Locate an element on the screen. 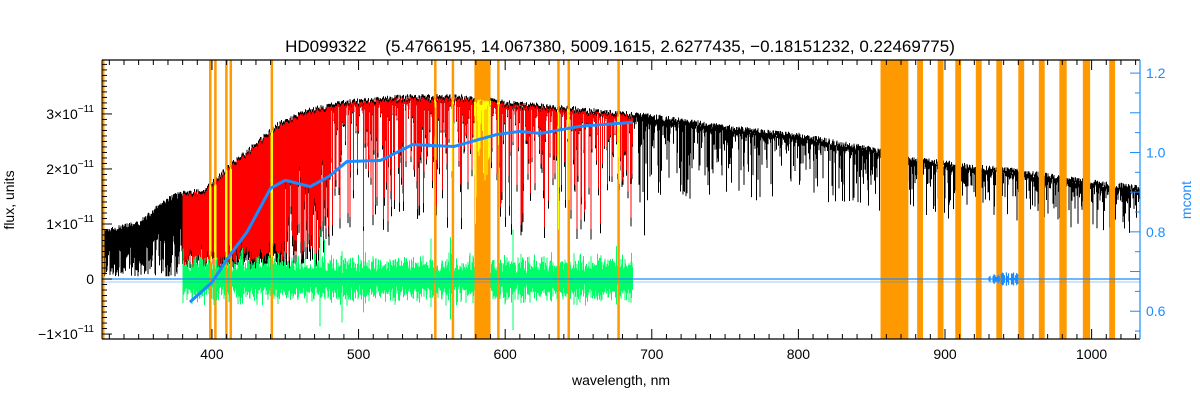 This screenshot has height=400, width=1200. y2-axis-label: mcont is located at coordinates (1186, 200).